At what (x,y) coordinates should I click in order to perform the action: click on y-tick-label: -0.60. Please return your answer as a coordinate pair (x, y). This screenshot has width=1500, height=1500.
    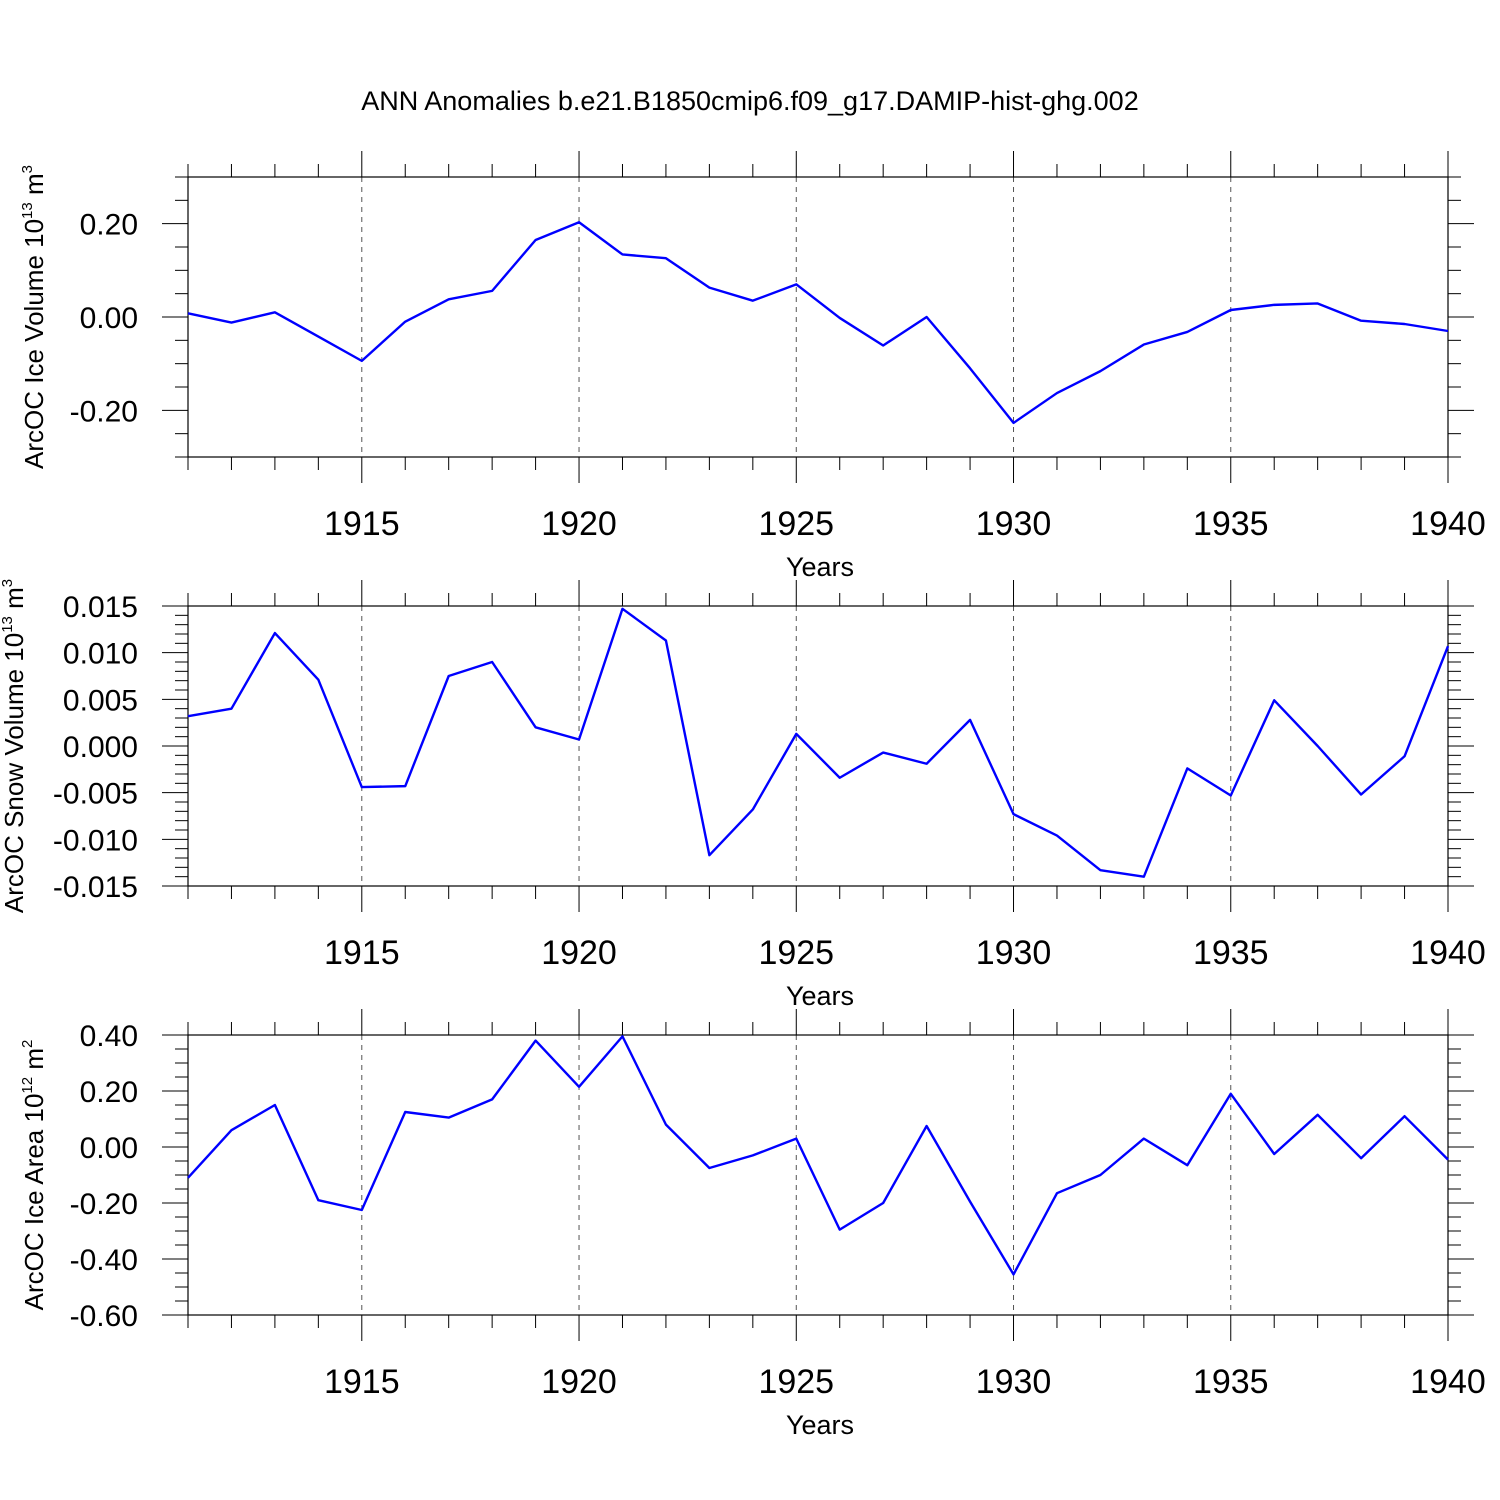
    Looking at the image, I should click on (104, 1316).